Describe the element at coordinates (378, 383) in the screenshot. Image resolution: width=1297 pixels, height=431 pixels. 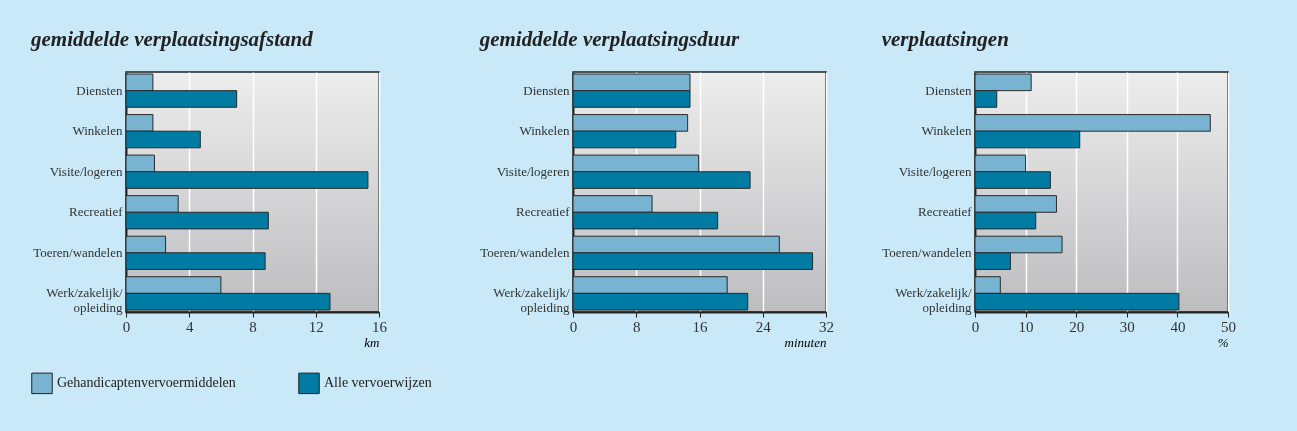
I see `legend-label: Alle vervoerwijzen` at that location.